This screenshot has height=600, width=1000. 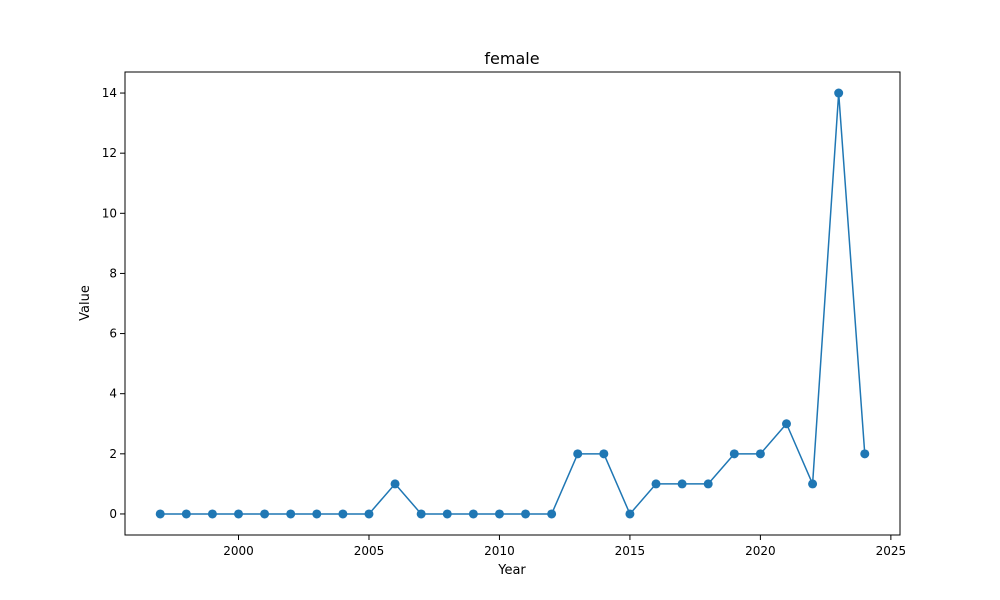 I want to click on y-tick-label: 0, so click(x=113, y=514).